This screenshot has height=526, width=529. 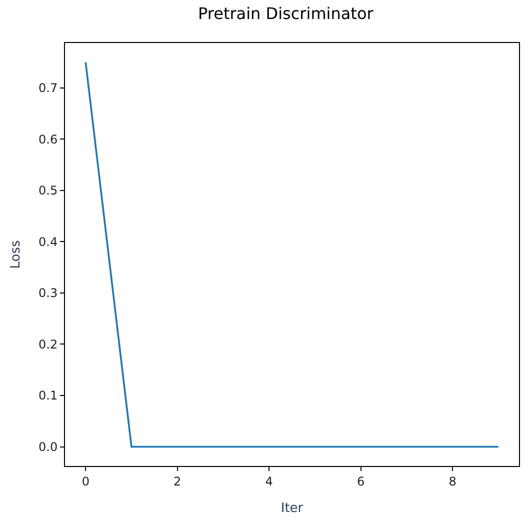 What do you see at coordinates (48, 293) in the screenshot?
I see `y-tick-label: 0.3` at bounding box center [48, 293].